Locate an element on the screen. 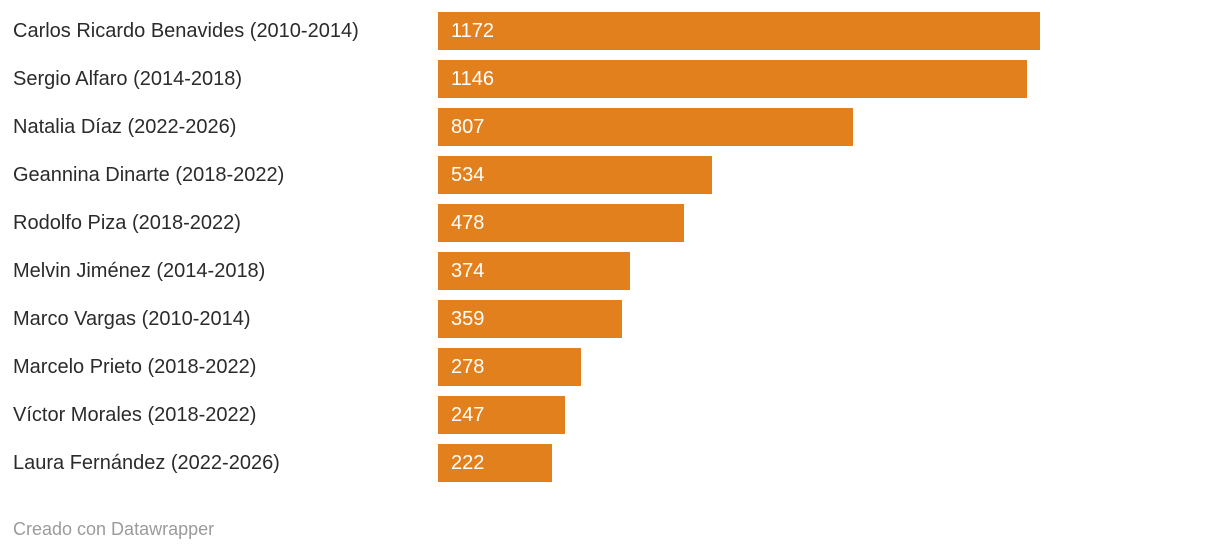 The width and height of the screenshot is (1220, 558). value-label: 278 is located at coordinates (468, 366).